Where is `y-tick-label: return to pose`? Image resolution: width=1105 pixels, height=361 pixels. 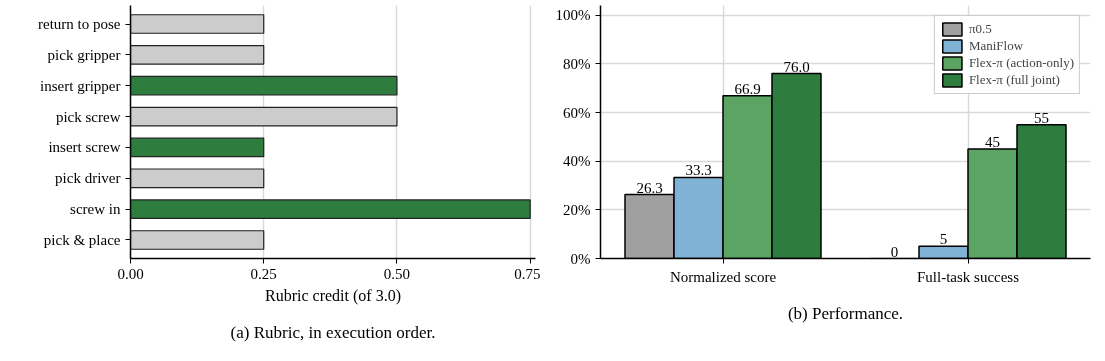
y-tick-label: return to pose is located at coordinates (79, 24).